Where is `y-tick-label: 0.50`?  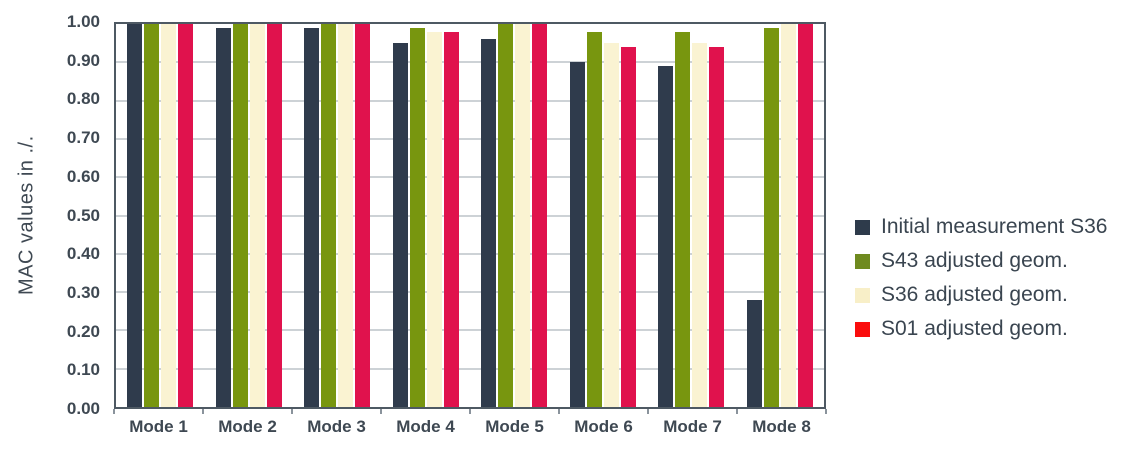
y-tick-label: 0.50 is located at coordinates (83, 215).